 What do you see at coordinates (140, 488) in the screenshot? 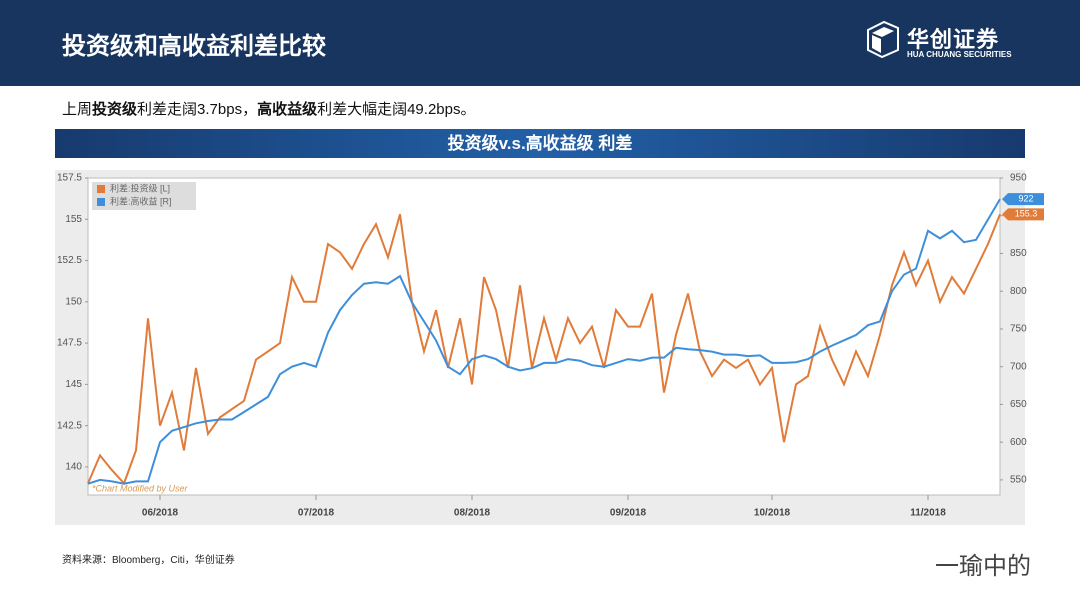
I see `chart-note: *Chart Modified by User` at bounding box center [140, 488].